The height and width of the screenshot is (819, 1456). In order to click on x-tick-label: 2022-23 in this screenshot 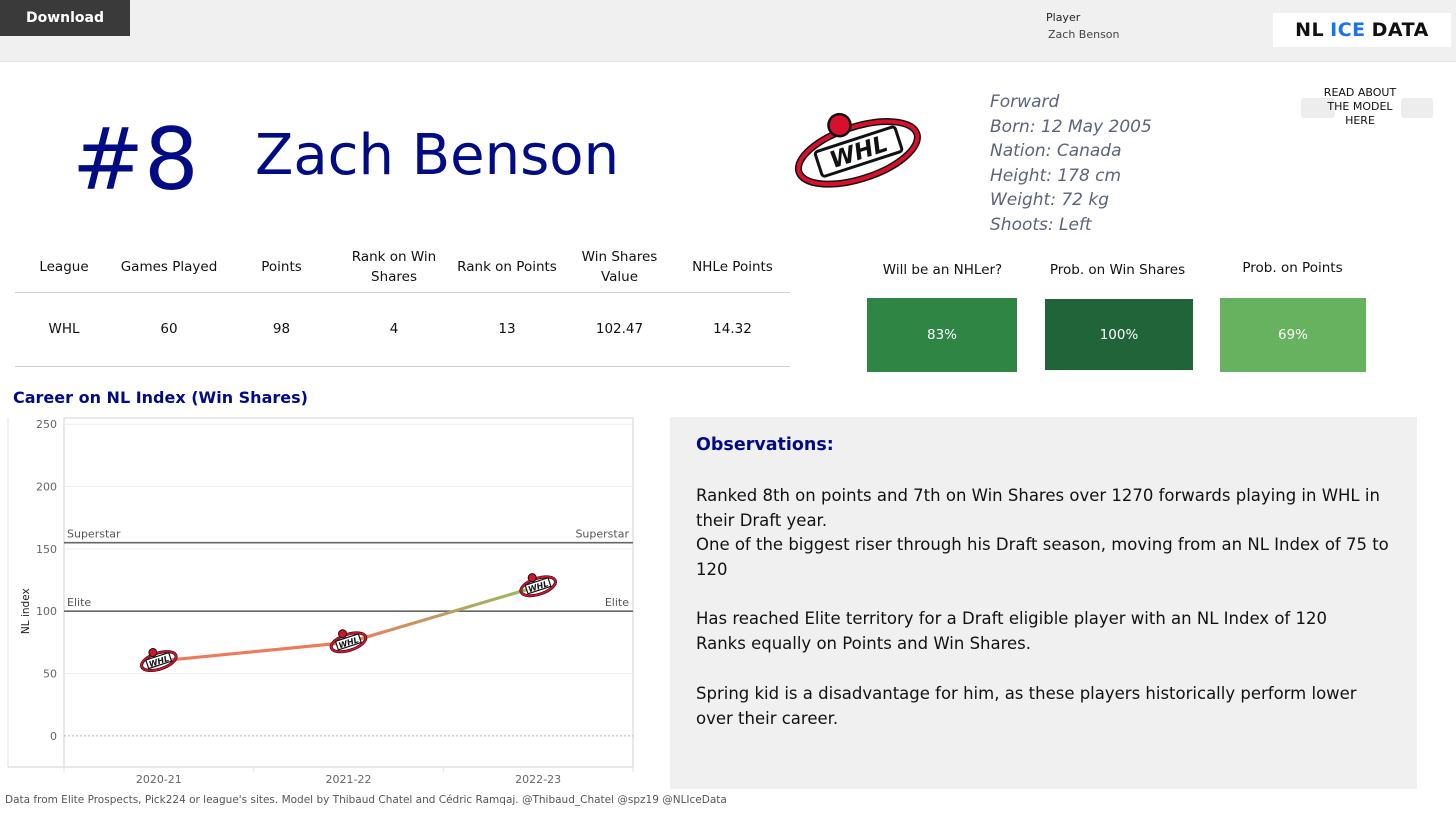, I will do `click(538, 779)`.